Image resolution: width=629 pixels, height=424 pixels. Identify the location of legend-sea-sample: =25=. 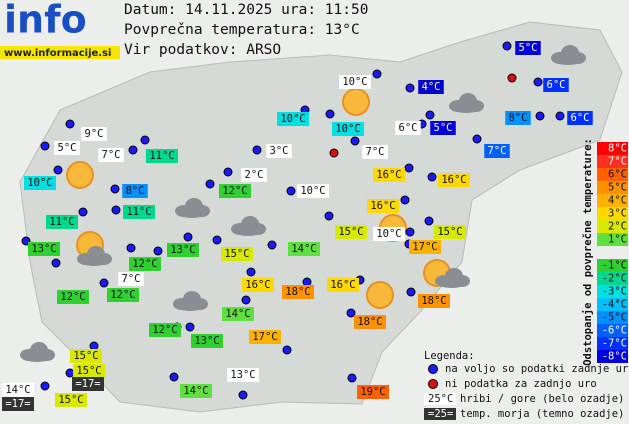
(440, 414).